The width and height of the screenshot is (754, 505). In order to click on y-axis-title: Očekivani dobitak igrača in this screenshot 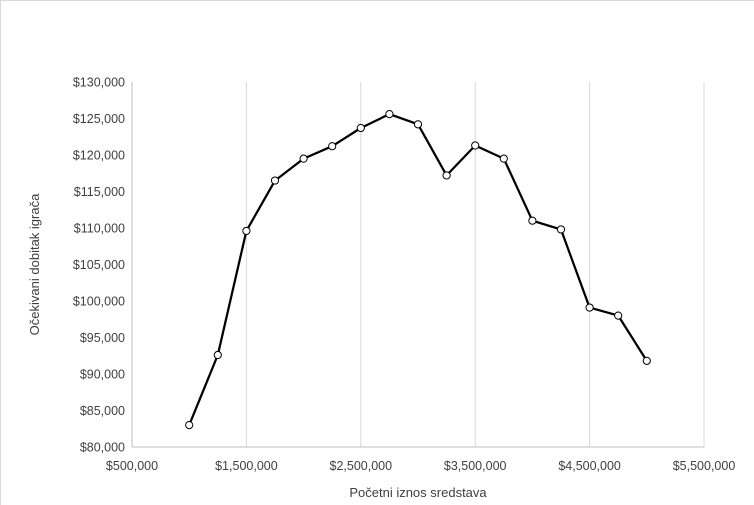, I will do `click(34, 264)`.